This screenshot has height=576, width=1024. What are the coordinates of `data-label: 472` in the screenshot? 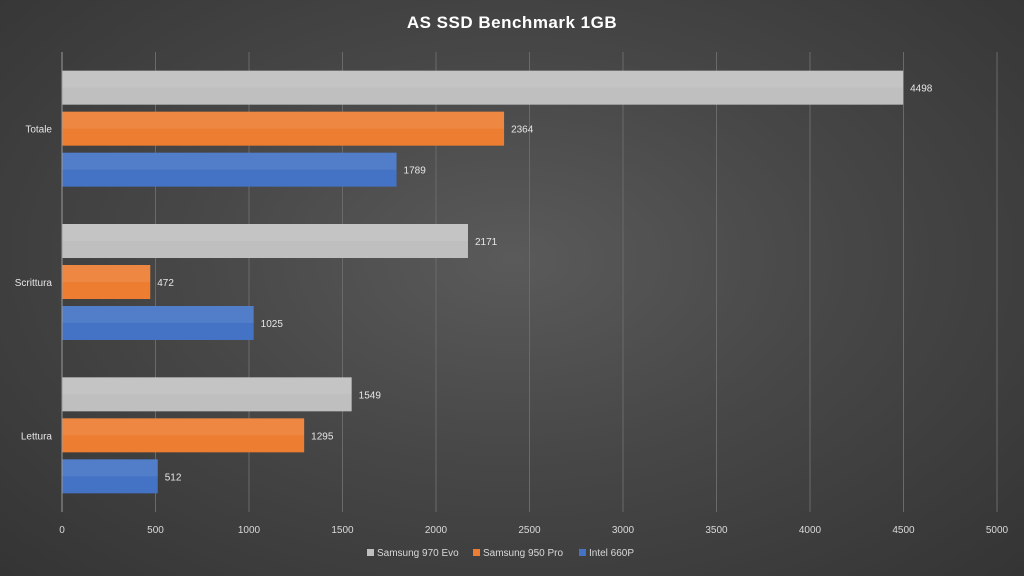 It's located at (165, 283).